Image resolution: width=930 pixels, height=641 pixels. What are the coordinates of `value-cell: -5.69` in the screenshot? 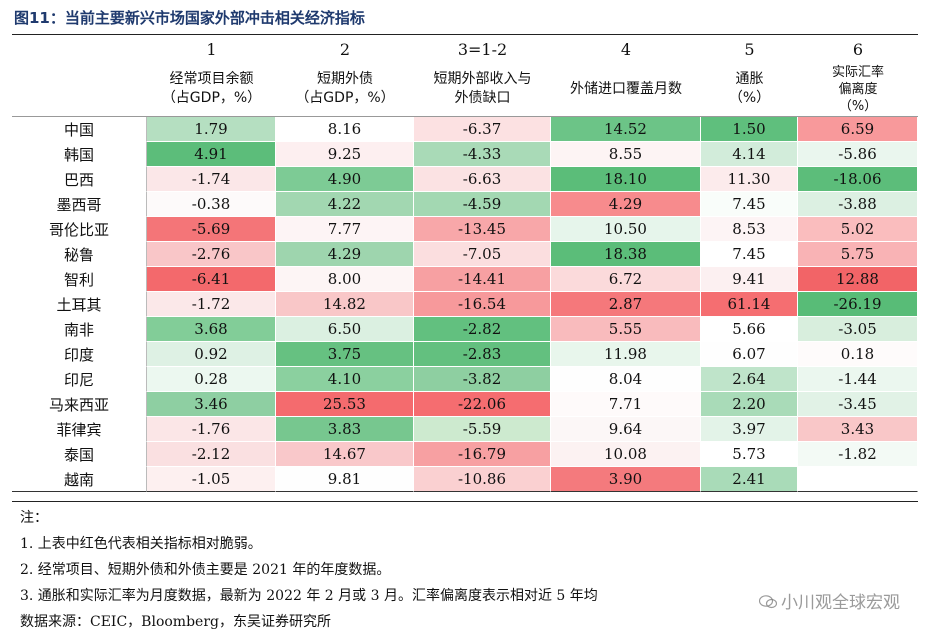 It's located at (211, 229).